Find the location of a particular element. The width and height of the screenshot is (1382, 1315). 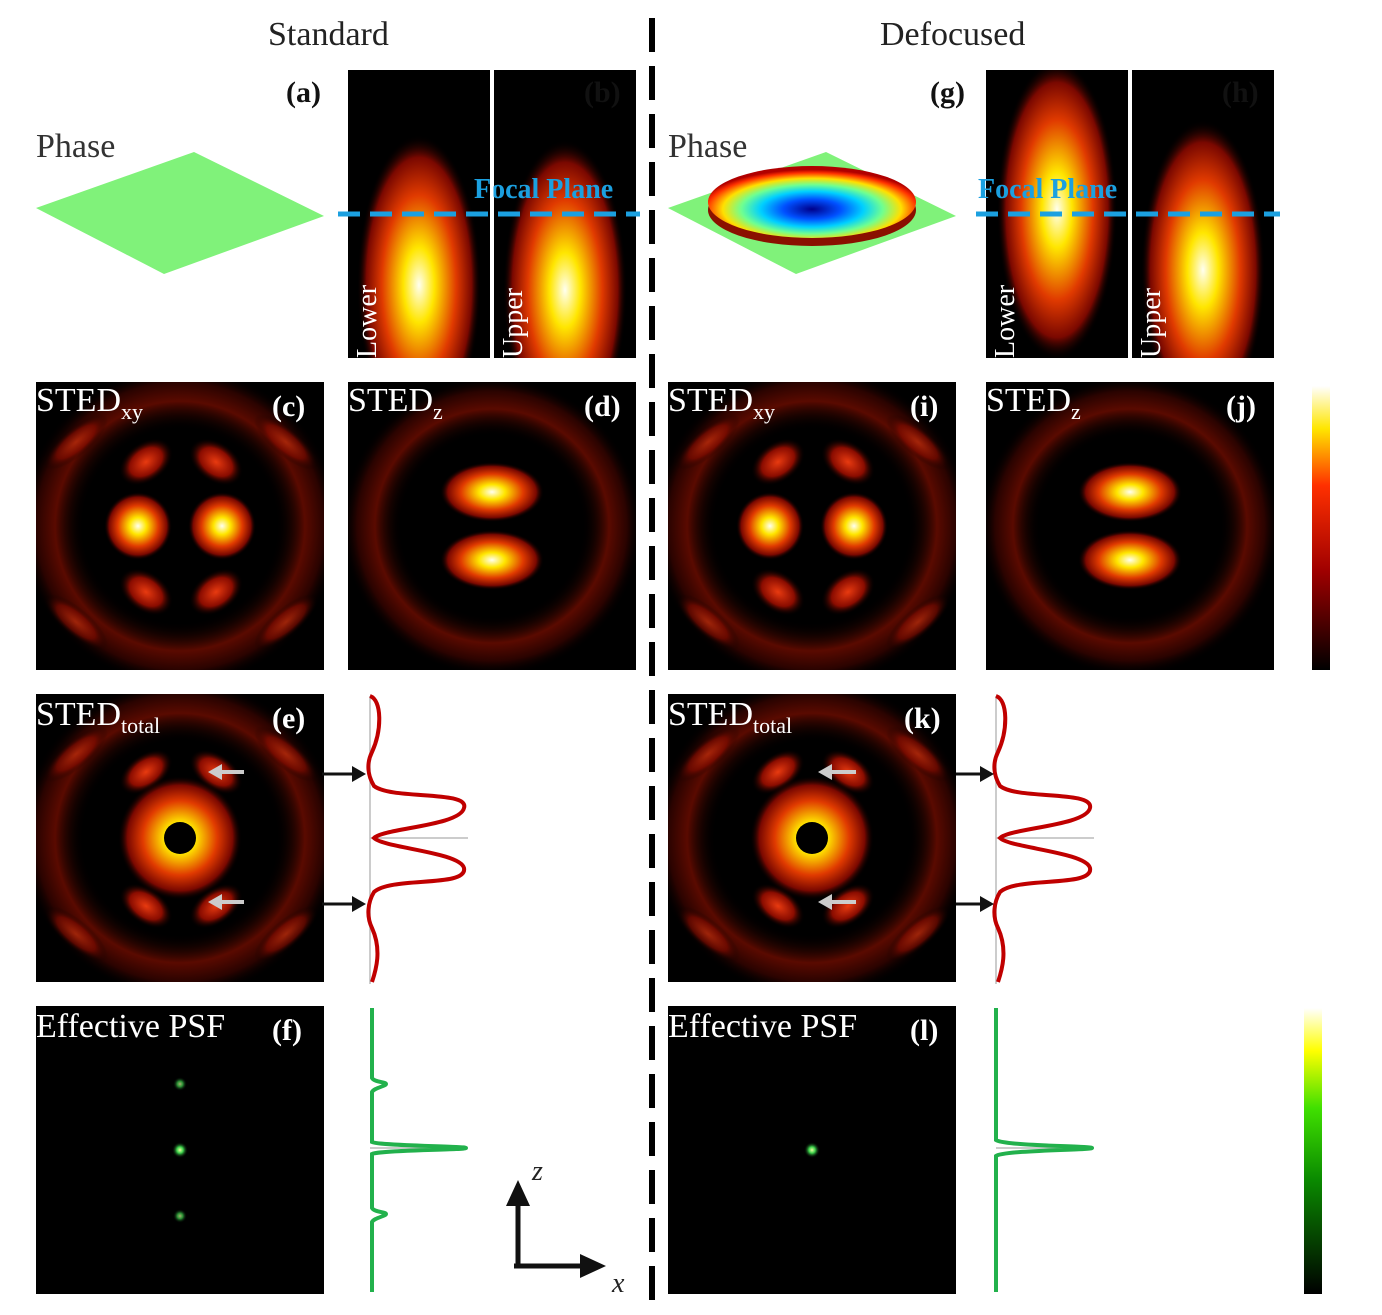

axis-z-label: z is located at coordinates (537, 1171).